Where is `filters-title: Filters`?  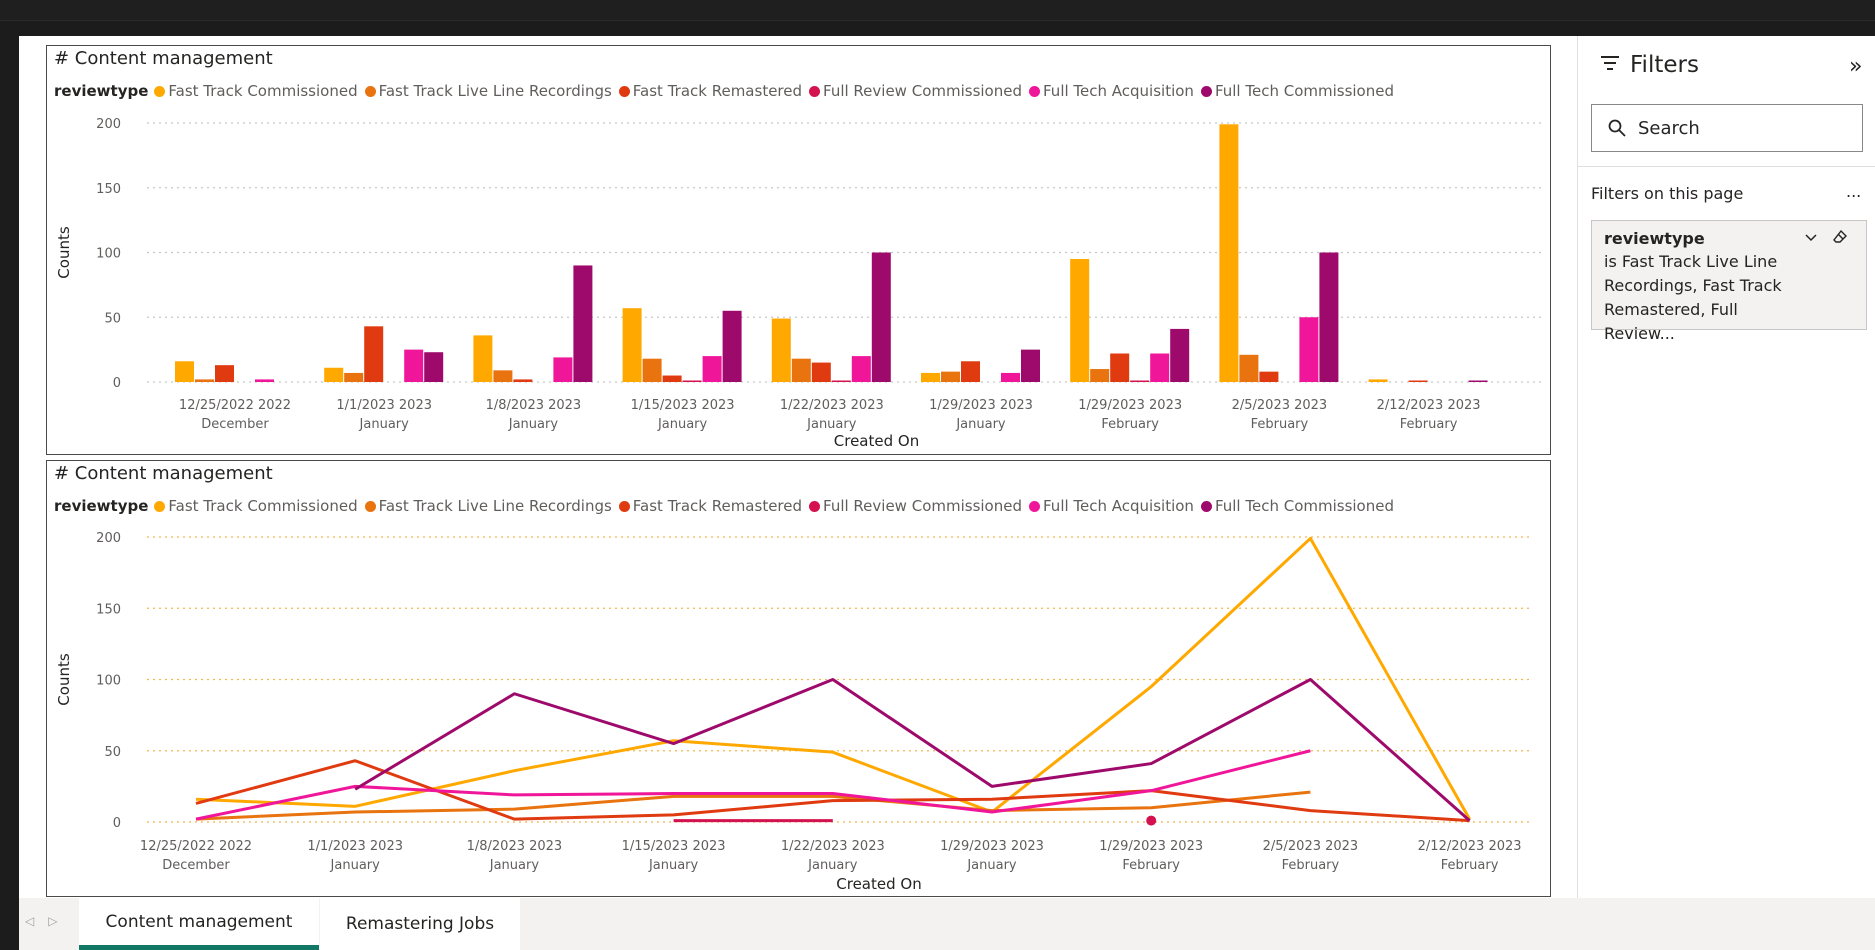
filters-title: Filters is located at coordinates (1664, 65).